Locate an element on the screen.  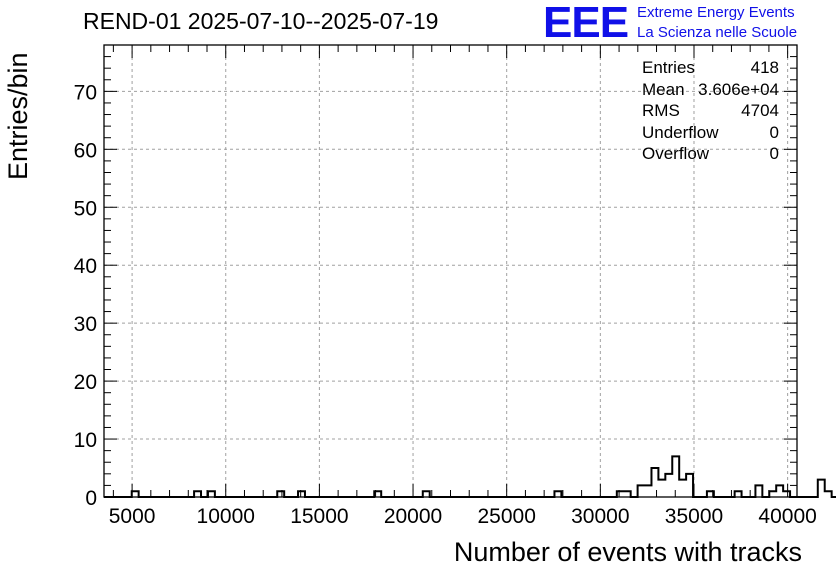
x-tick-label: 40000 is located at coordinates (787, 516).